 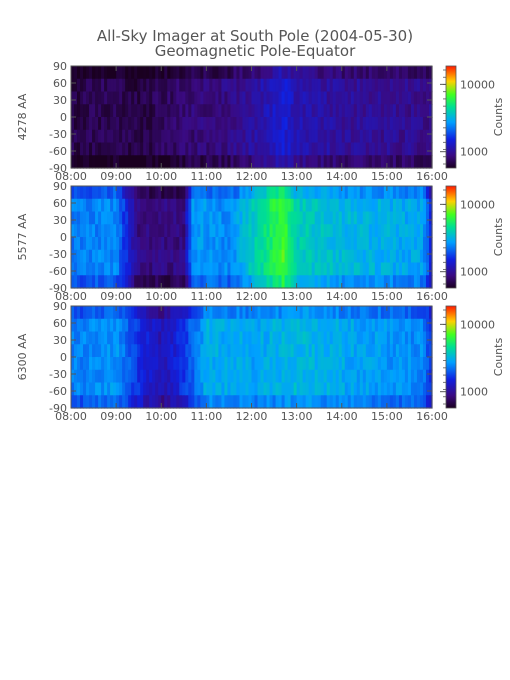 What do you see at coordinates (252, 416) in the screenshot?
I see `x-tick-label: 12:00` at bounding box center [252, 416].